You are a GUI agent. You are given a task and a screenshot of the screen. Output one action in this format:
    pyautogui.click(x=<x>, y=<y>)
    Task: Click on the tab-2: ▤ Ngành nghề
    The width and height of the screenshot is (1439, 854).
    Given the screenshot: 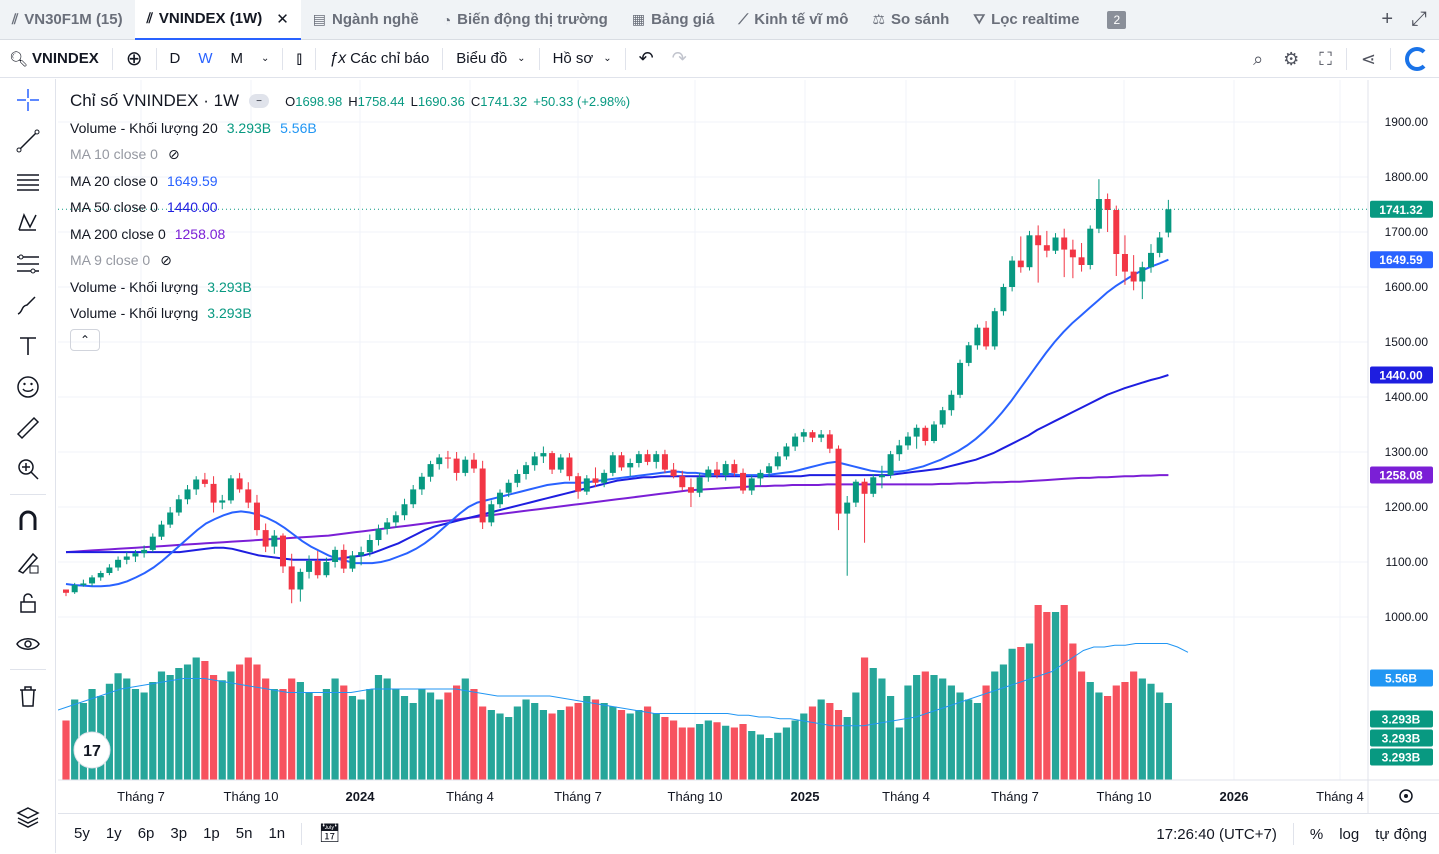 What is the action you would take?
    pyautogui.click(x=366, y=20)
    